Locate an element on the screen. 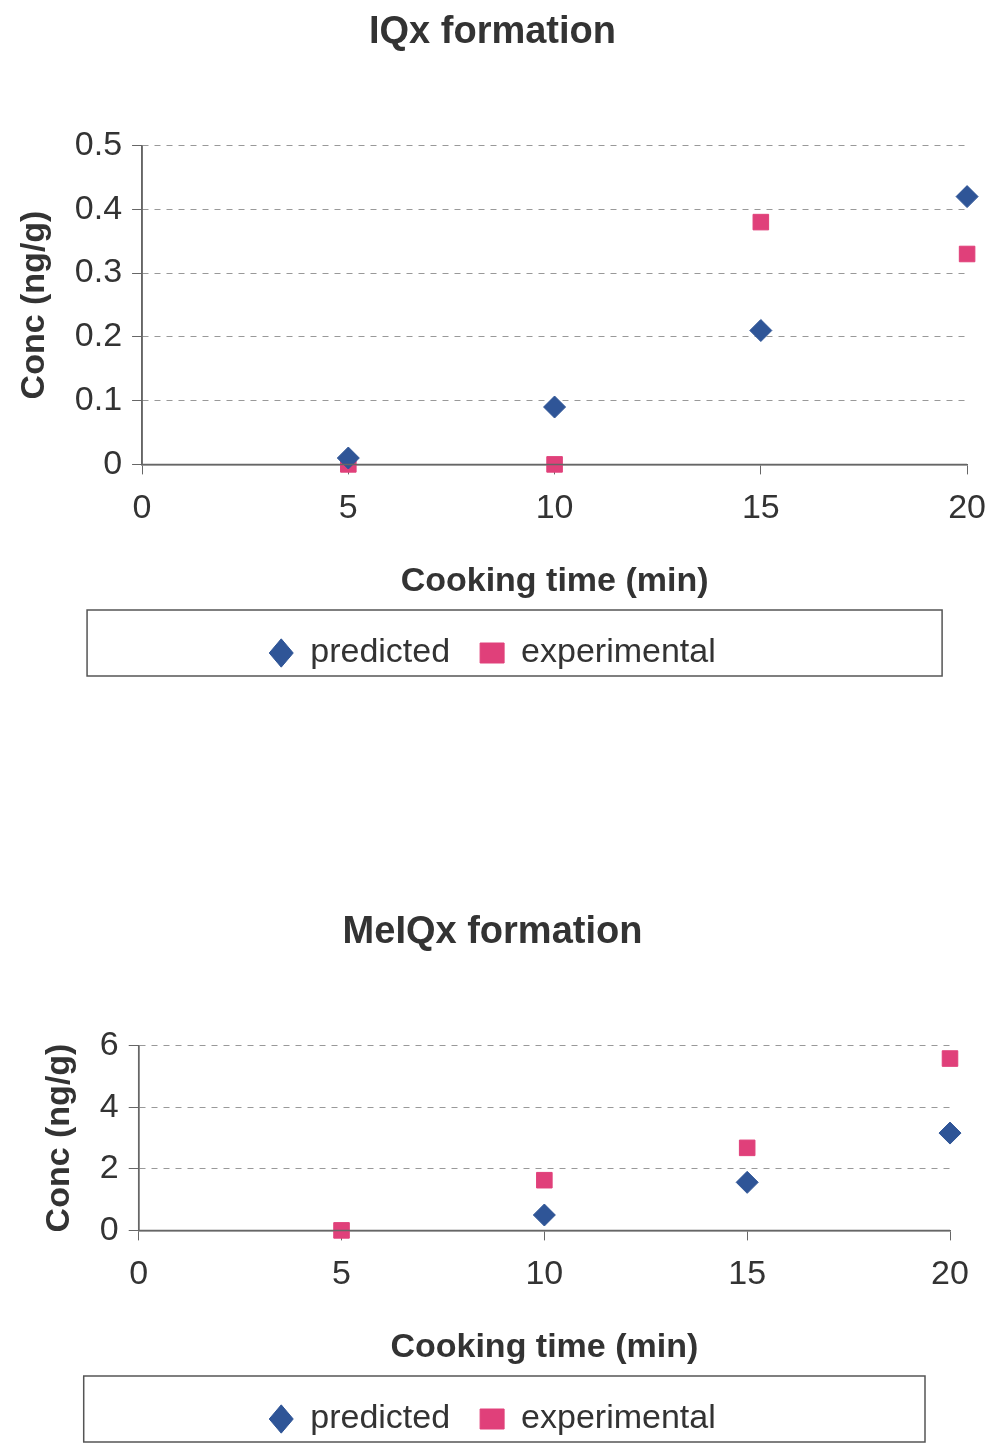 The width and height of the screenshot is (1000, 1456). chart-title: MeIQx formation is located at coordinates (492, 930).